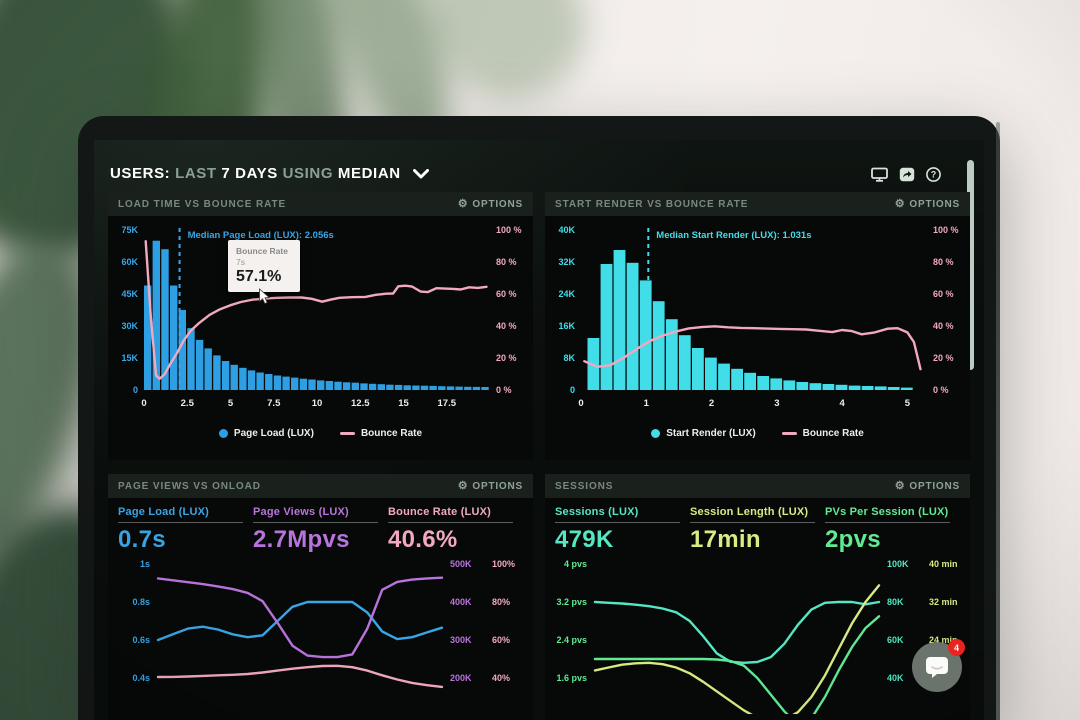  I want to click on metric-value: 479K, so click(584, 539).